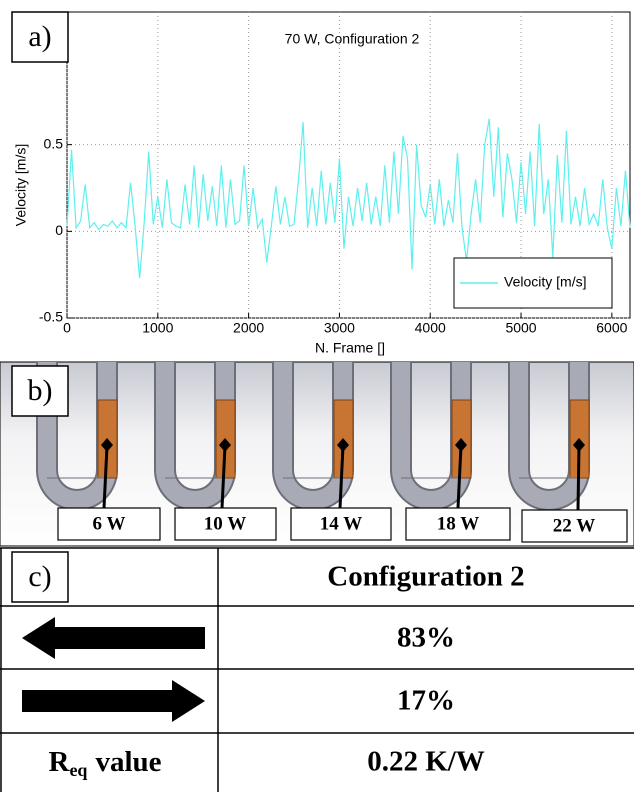  What do you see at coordinates (426, 762) in the screenshot?
I see `table-cell: 0.22 K/W` at bounding box center [426, 762].